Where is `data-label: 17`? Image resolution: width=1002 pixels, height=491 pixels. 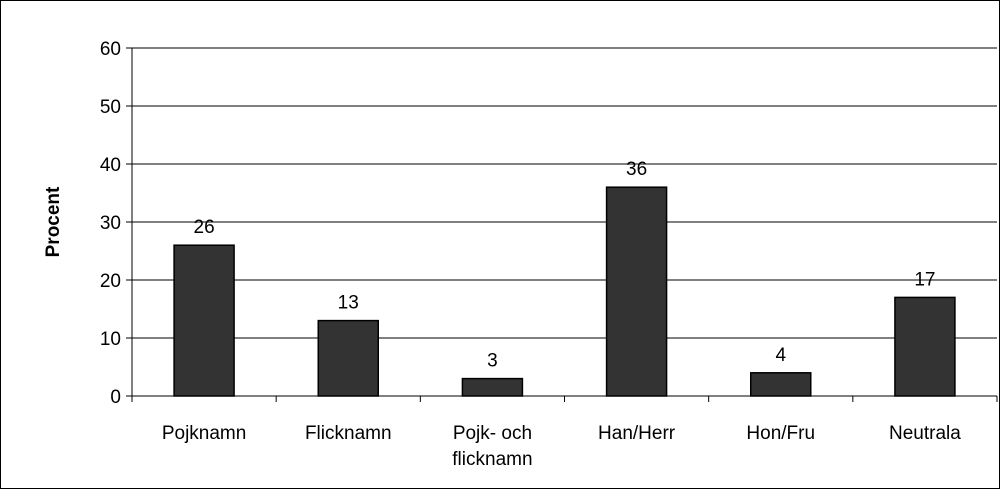
data-label: 17 is located at coordinates (924, 279).